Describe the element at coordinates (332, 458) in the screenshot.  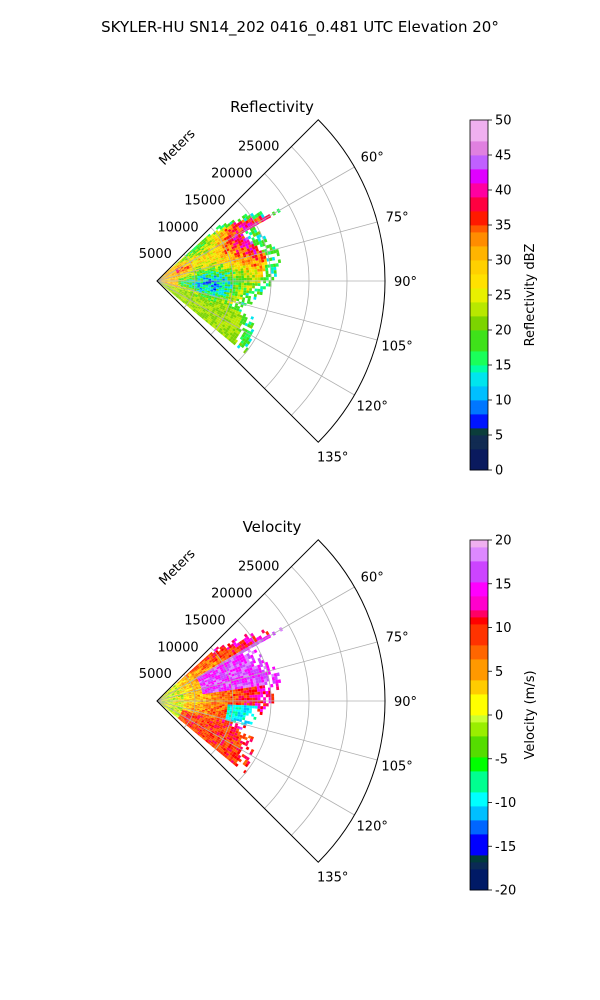
I see `angular-tick-label: 135°` at that location.